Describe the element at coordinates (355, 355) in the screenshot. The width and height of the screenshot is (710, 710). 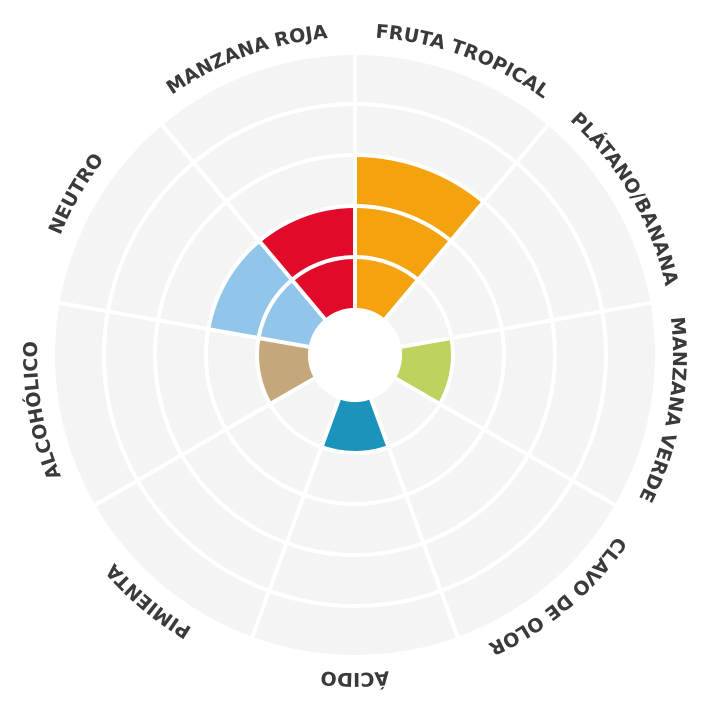
I see `center-hole` at that location.